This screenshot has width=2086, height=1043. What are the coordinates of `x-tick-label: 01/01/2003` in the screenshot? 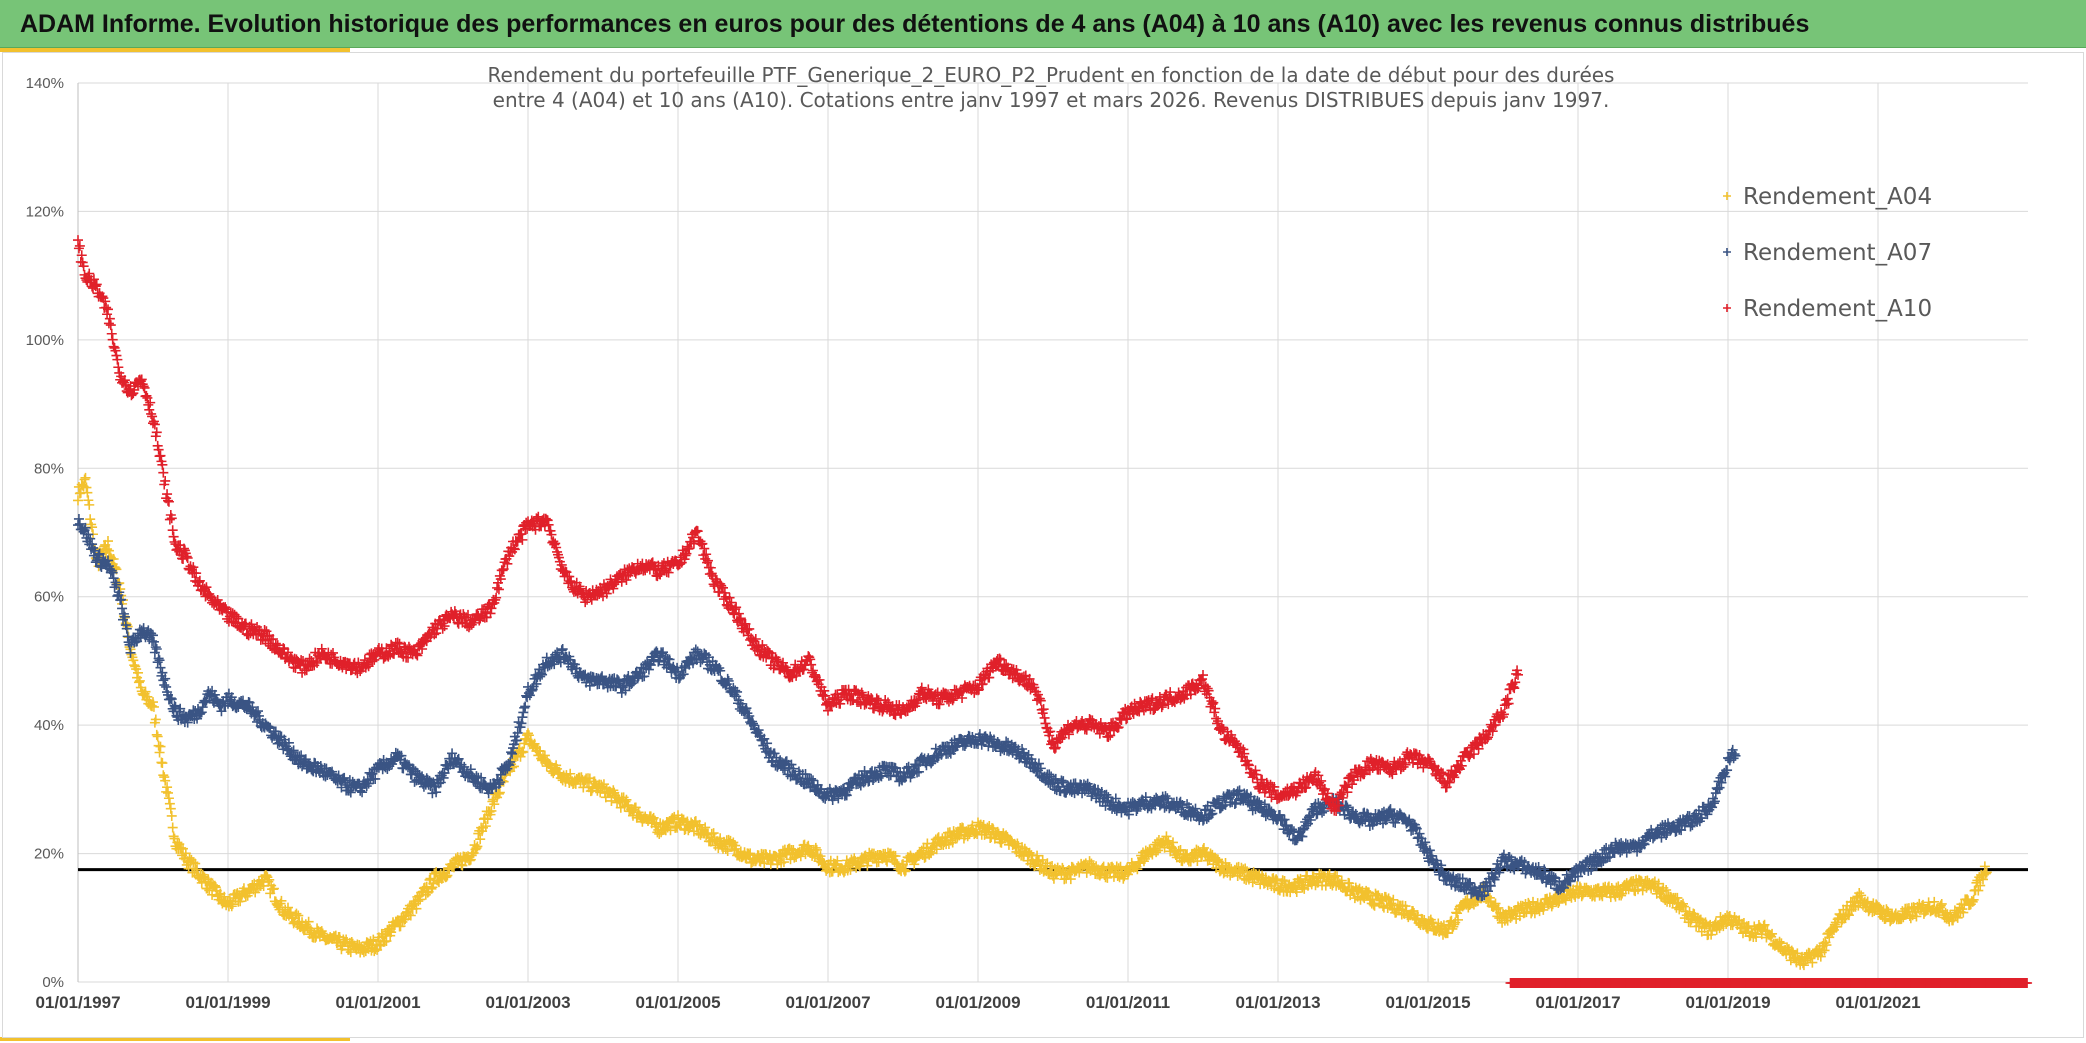 It's located at (527, 1002).